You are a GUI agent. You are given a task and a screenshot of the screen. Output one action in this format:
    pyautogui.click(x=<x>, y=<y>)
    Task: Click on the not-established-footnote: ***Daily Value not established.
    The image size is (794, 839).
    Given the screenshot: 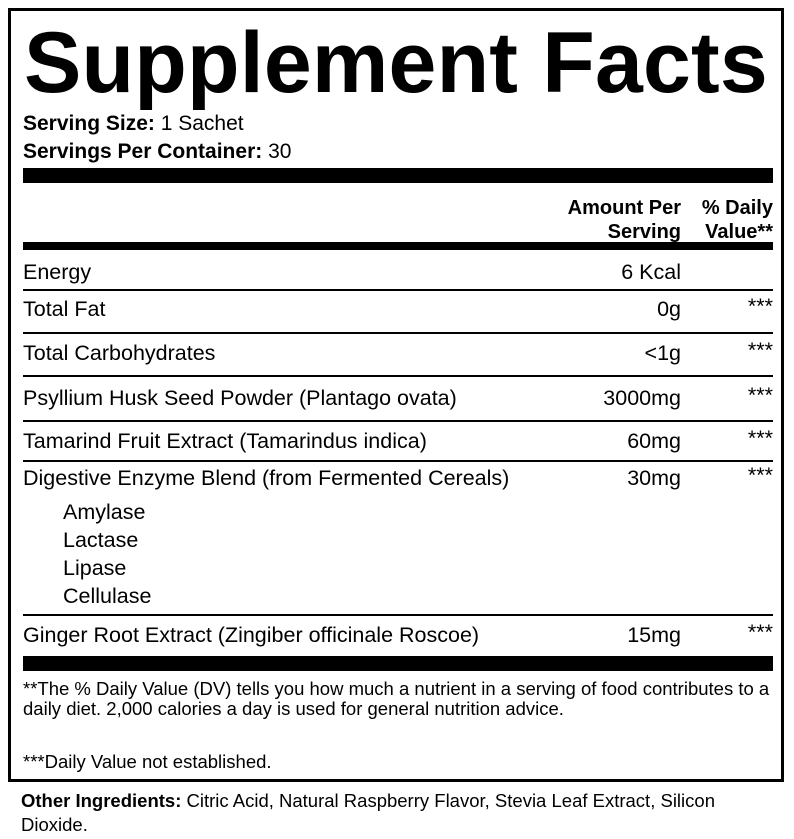 What is the action you would take?
    pyautogui.click(x=147, y=761)
    